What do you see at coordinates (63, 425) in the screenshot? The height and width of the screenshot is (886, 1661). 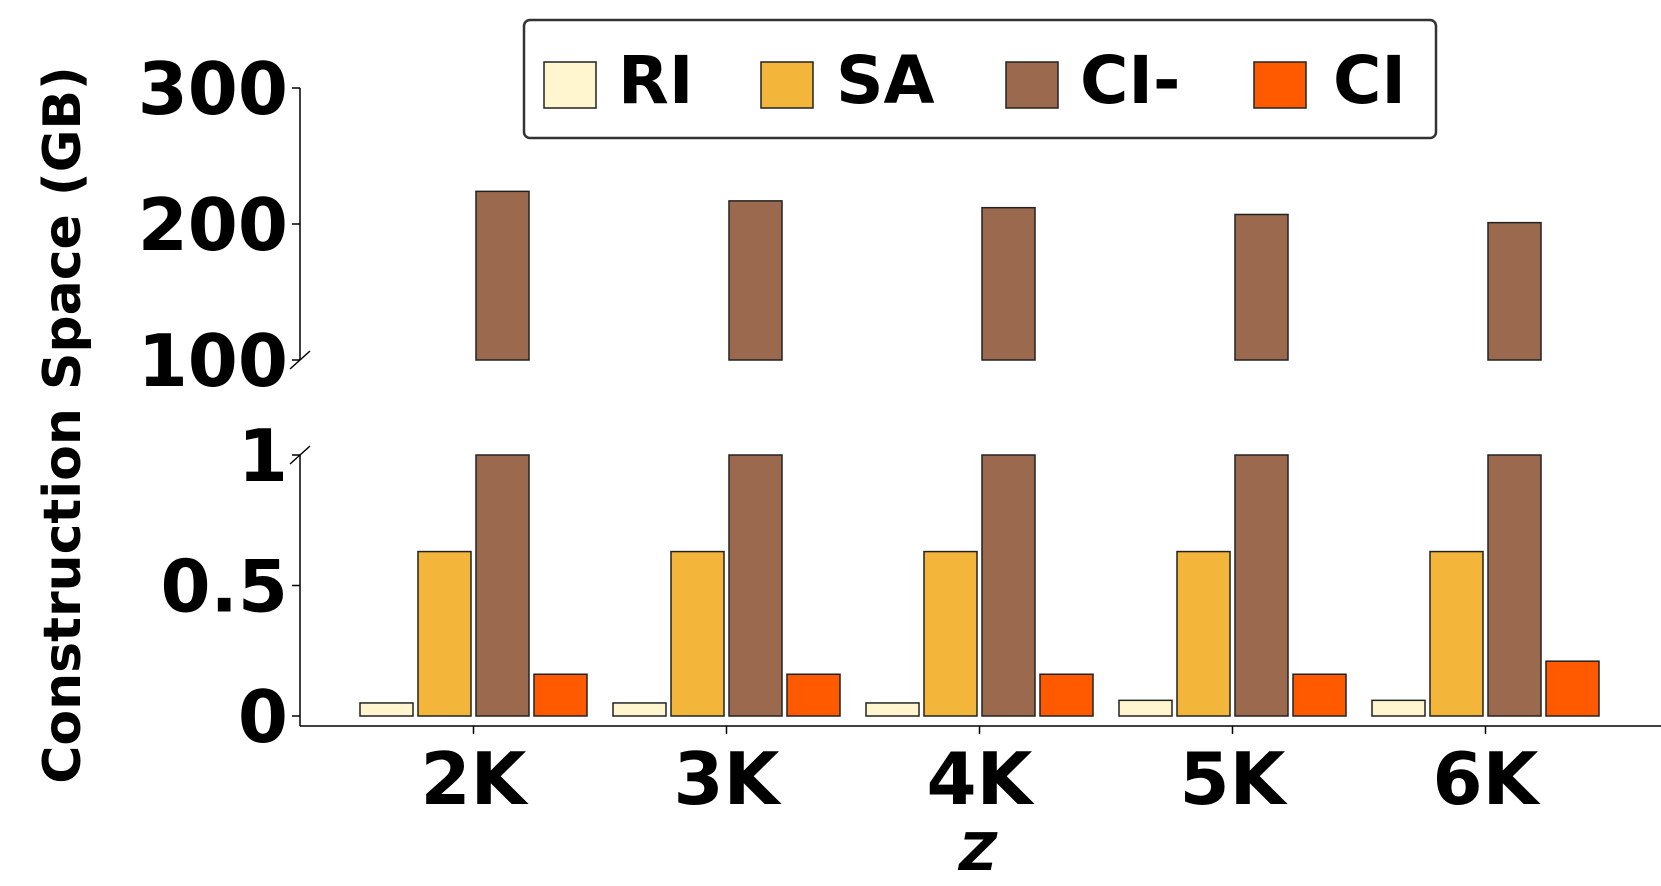 I see `y-axis-title: Construction Space (GB)` at bounding box center [63, 425].